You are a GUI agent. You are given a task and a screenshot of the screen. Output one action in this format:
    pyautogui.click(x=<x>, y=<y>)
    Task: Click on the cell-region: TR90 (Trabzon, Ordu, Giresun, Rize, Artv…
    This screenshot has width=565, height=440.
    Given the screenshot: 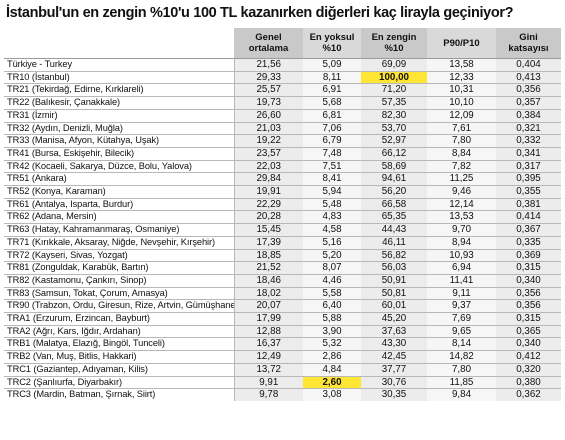 What is the action you would take?
    pyautogui.click(x=119, y=306)
    